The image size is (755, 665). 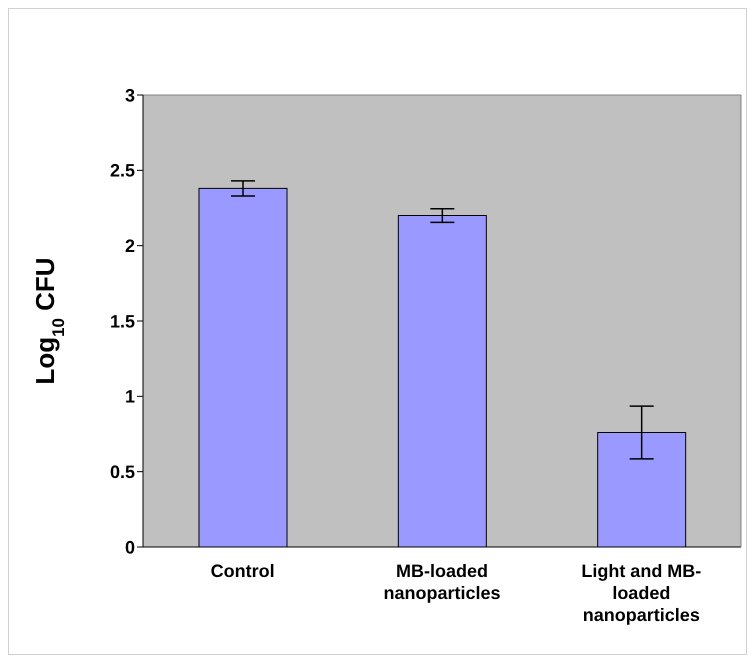 What do you see at coordinates (129, 95) in the screenshot?
I see `y-tick-label: 3` at bounding box center [129, 95].